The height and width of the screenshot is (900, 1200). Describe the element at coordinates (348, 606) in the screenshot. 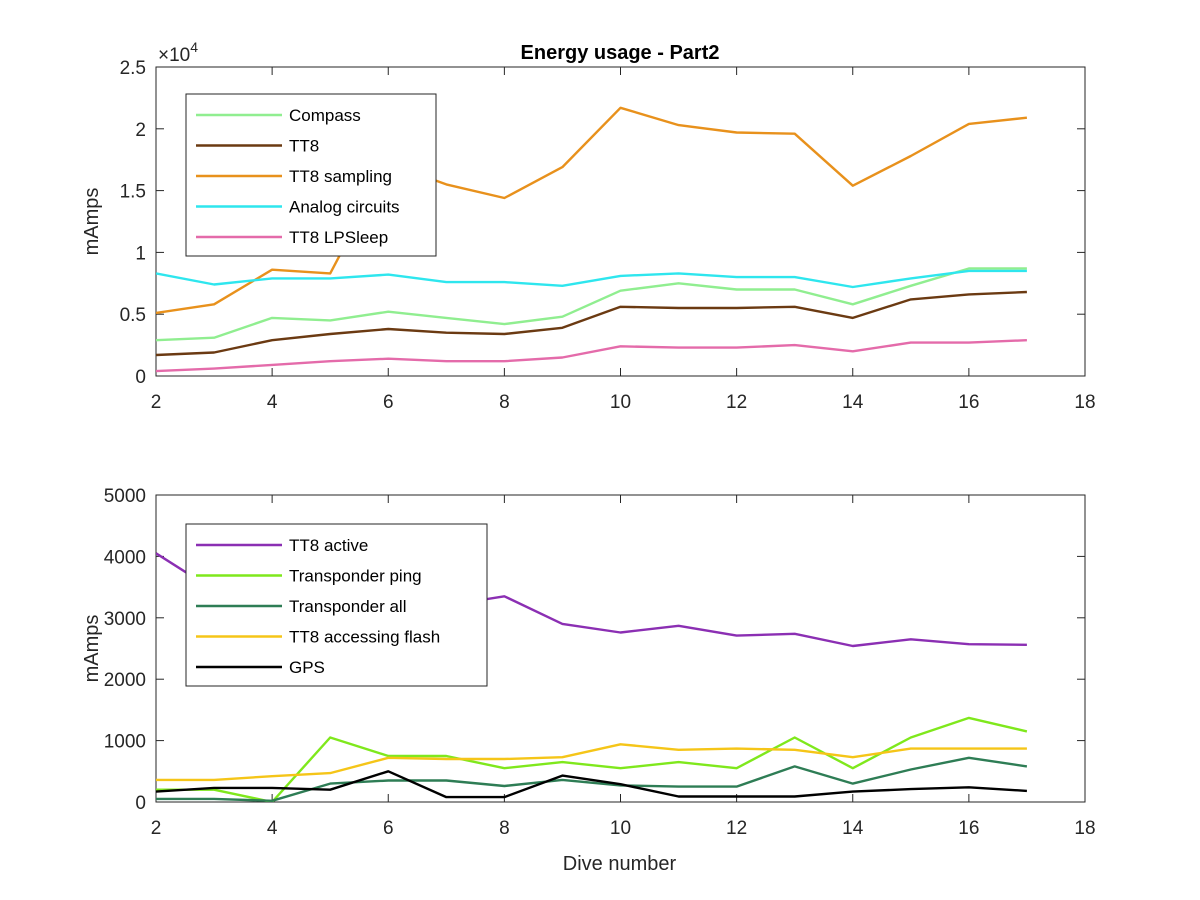

I see `legend-entry-label: Transponder all` at that location.